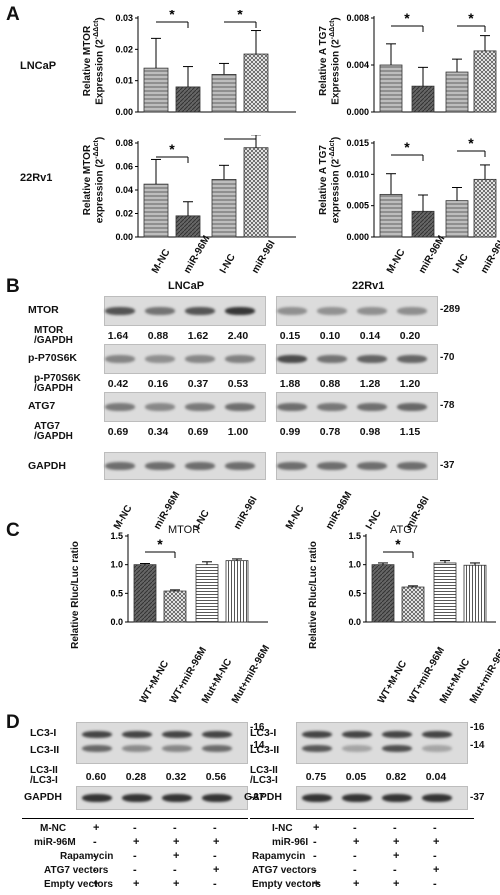 The image size is (500, 895). What do you see at coordinates (47, 426) in the screenshot?
I see `ratio-label-top: ATG7` at bounding box center [47, 426].